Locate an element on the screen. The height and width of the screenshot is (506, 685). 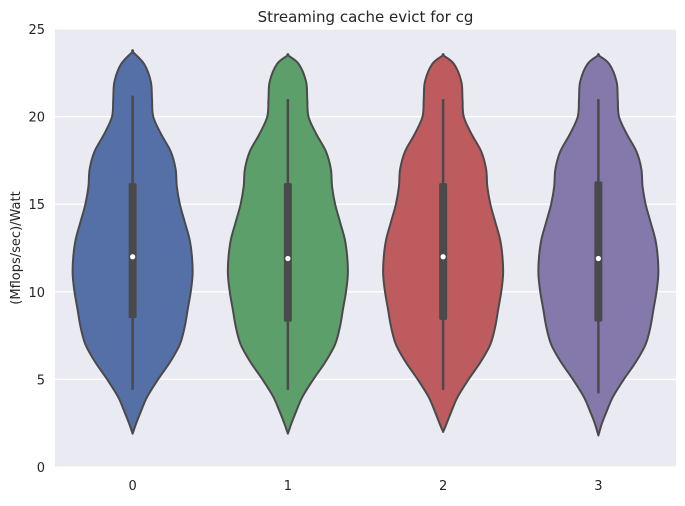
y-axis-label: (Mflops/sec)/Watt is located at coordinates (16, 247).